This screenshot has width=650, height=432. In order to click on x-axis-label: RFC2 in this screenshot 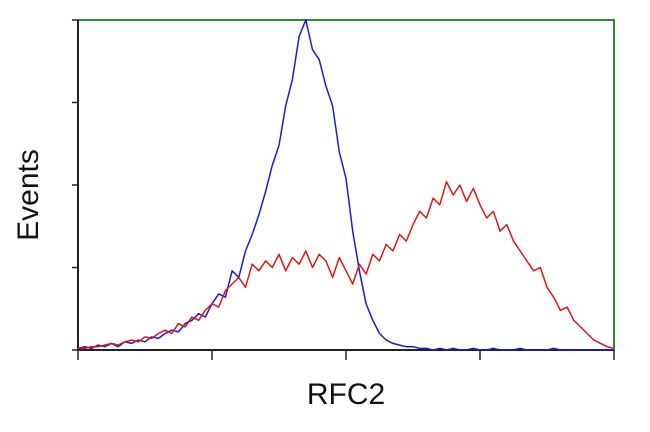, I will do `click(346, 394)`.